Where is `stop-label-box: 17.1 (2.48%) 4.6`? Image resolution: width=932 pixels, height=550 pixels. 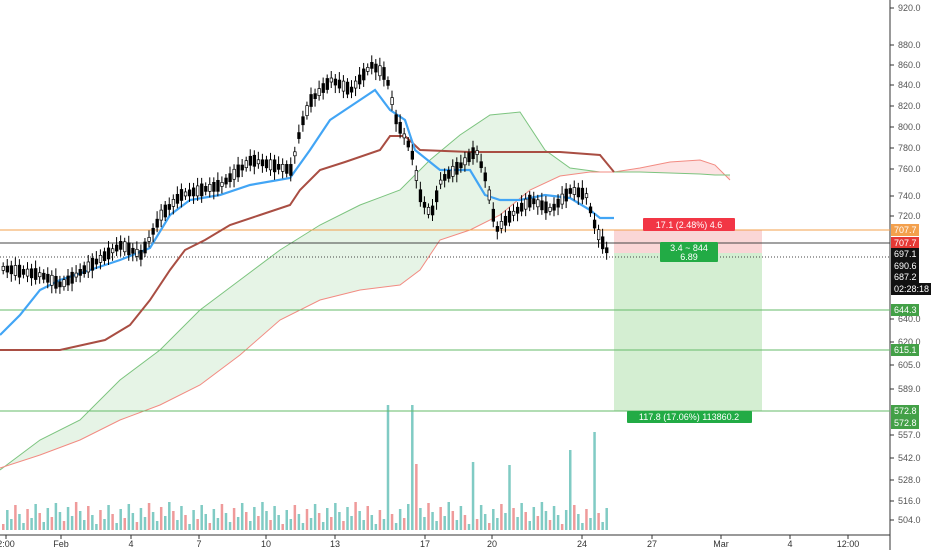 stop-label-box: 17.1 (2.48%) 4.6 is located at coordinates (689, 224).